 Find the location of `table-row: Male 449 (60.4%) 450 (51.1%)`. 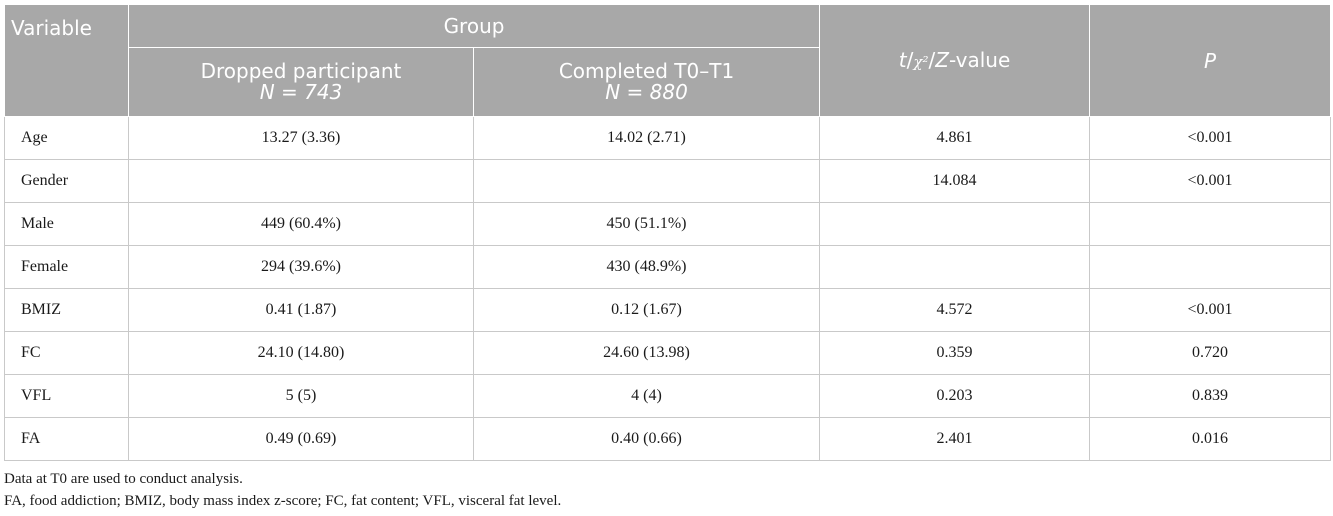

table-row: Male 449 (60.4%) 450 (51.1%) is located at coordinates (668, 224).